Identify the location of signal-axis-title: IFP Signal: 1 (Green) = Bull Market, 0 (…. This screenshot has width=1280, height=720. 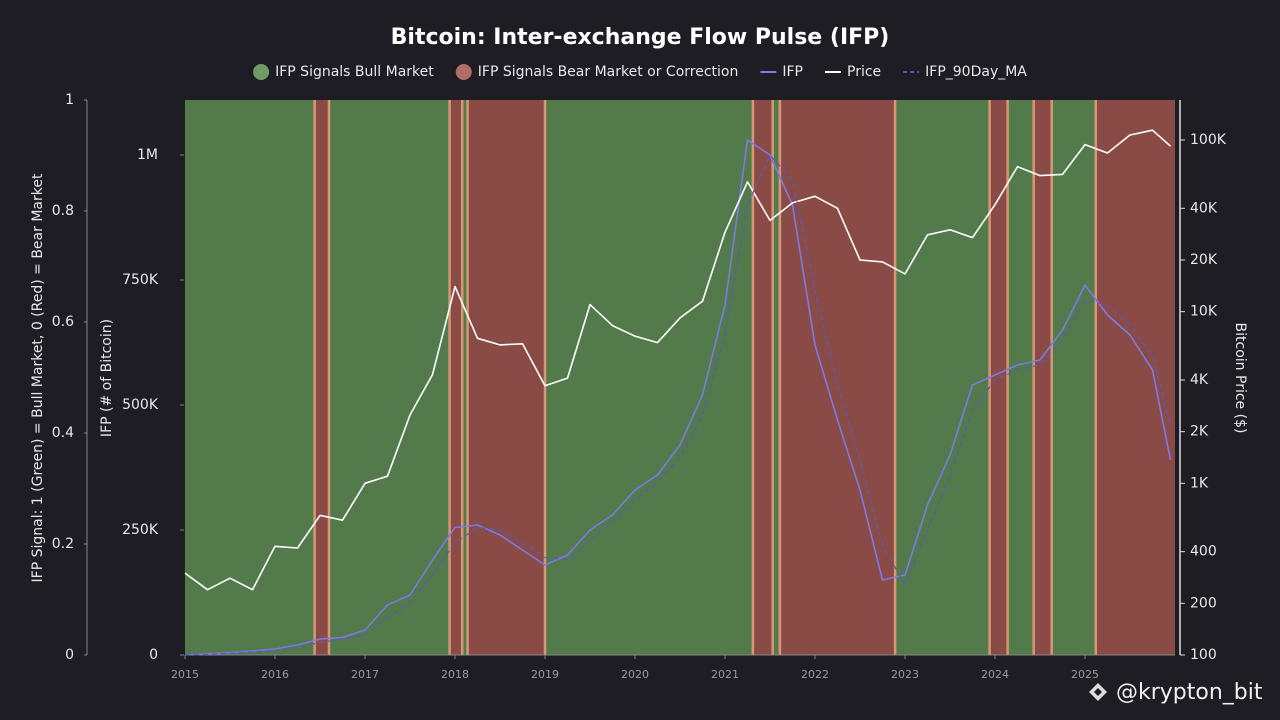
(38, 377).